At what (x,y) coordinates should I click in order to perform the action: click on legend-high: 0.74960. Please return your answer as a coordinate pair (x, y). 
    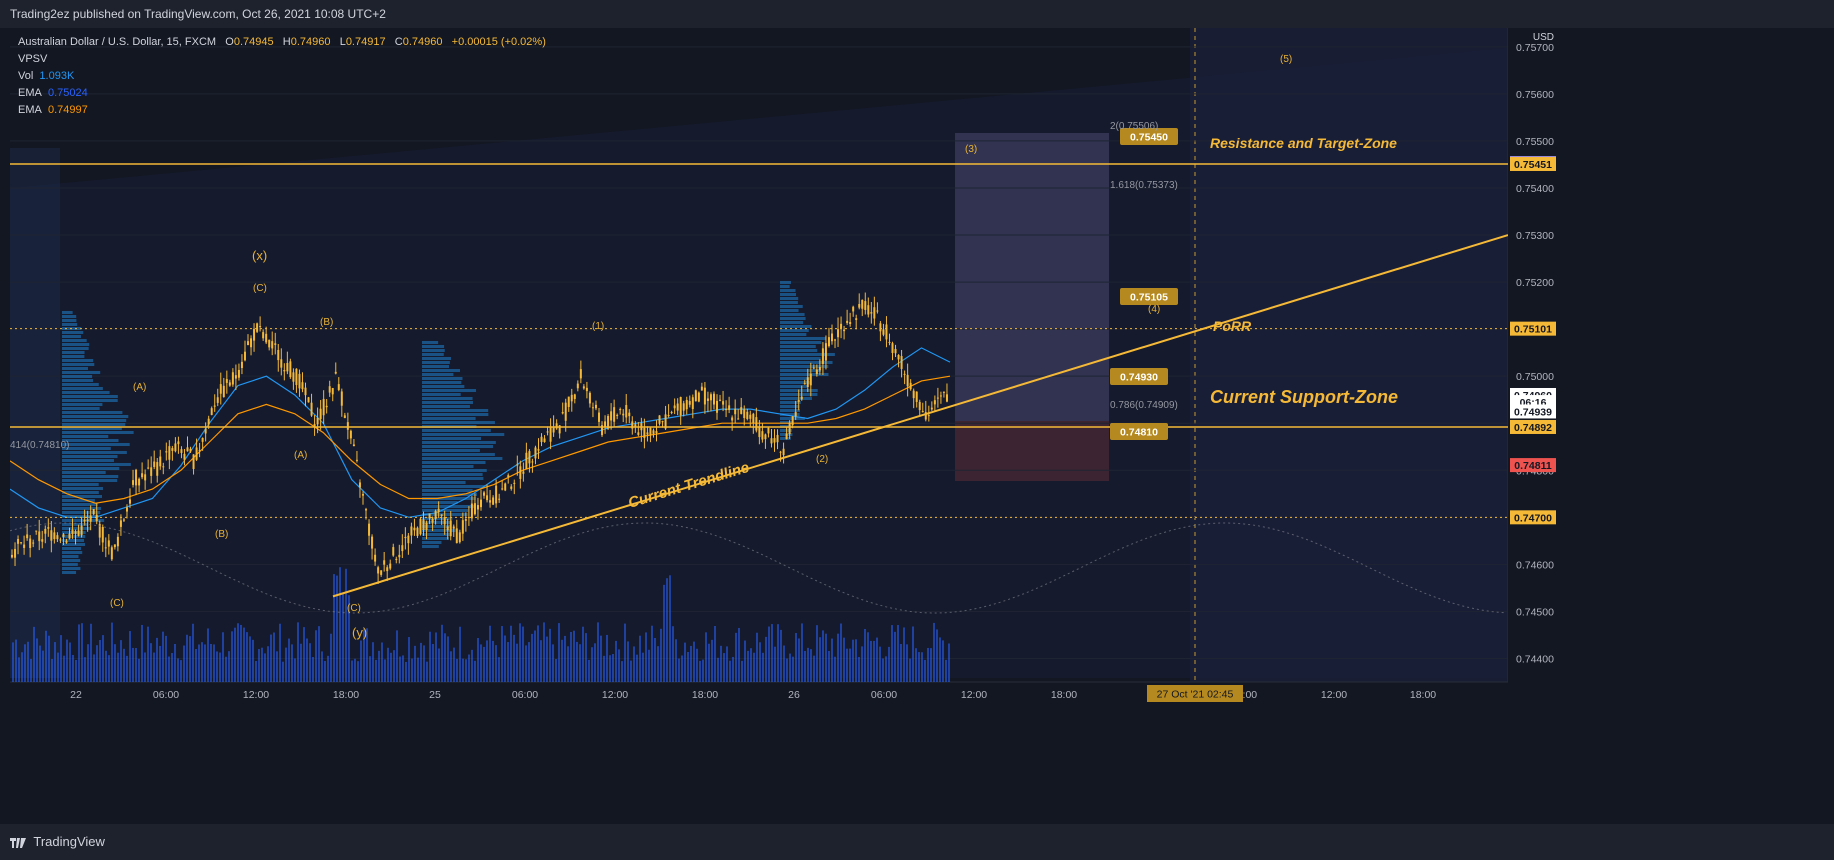
    Looking at the image, I should click on (310, 42).